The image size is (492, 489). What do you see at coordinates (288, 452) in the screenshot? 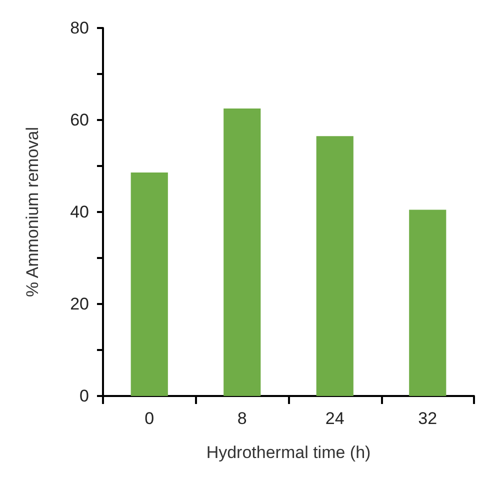
I see `x-axis-title: Hydrothermal time (h)` at bounding box center [288, 452].